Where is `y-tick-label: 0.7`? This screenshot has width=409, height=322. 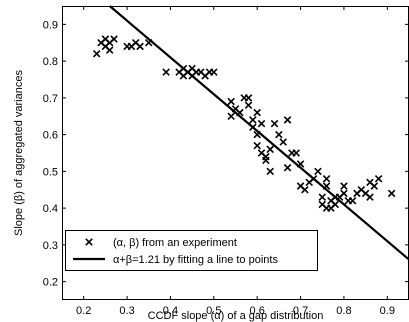 y-tick-label: 0.7 is located at coordinates (50, 99).